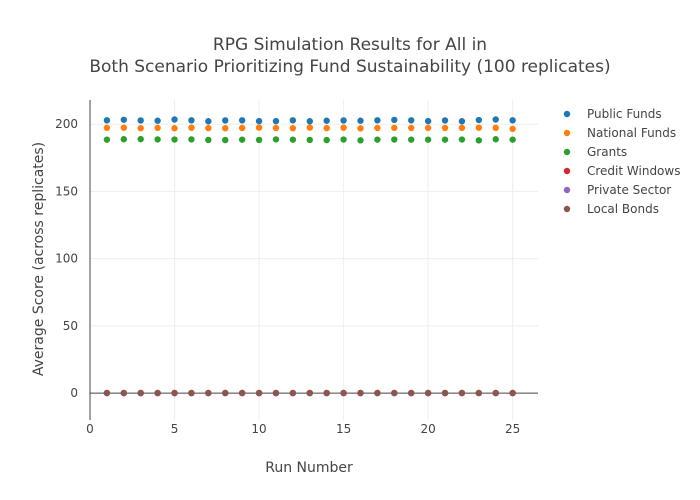 The image size is (700, 500). What do you see at coordinates (617, 190) in the screenshot?
I see `legend-item-private-sector: Private Sector` at bounding box center [617, 190].